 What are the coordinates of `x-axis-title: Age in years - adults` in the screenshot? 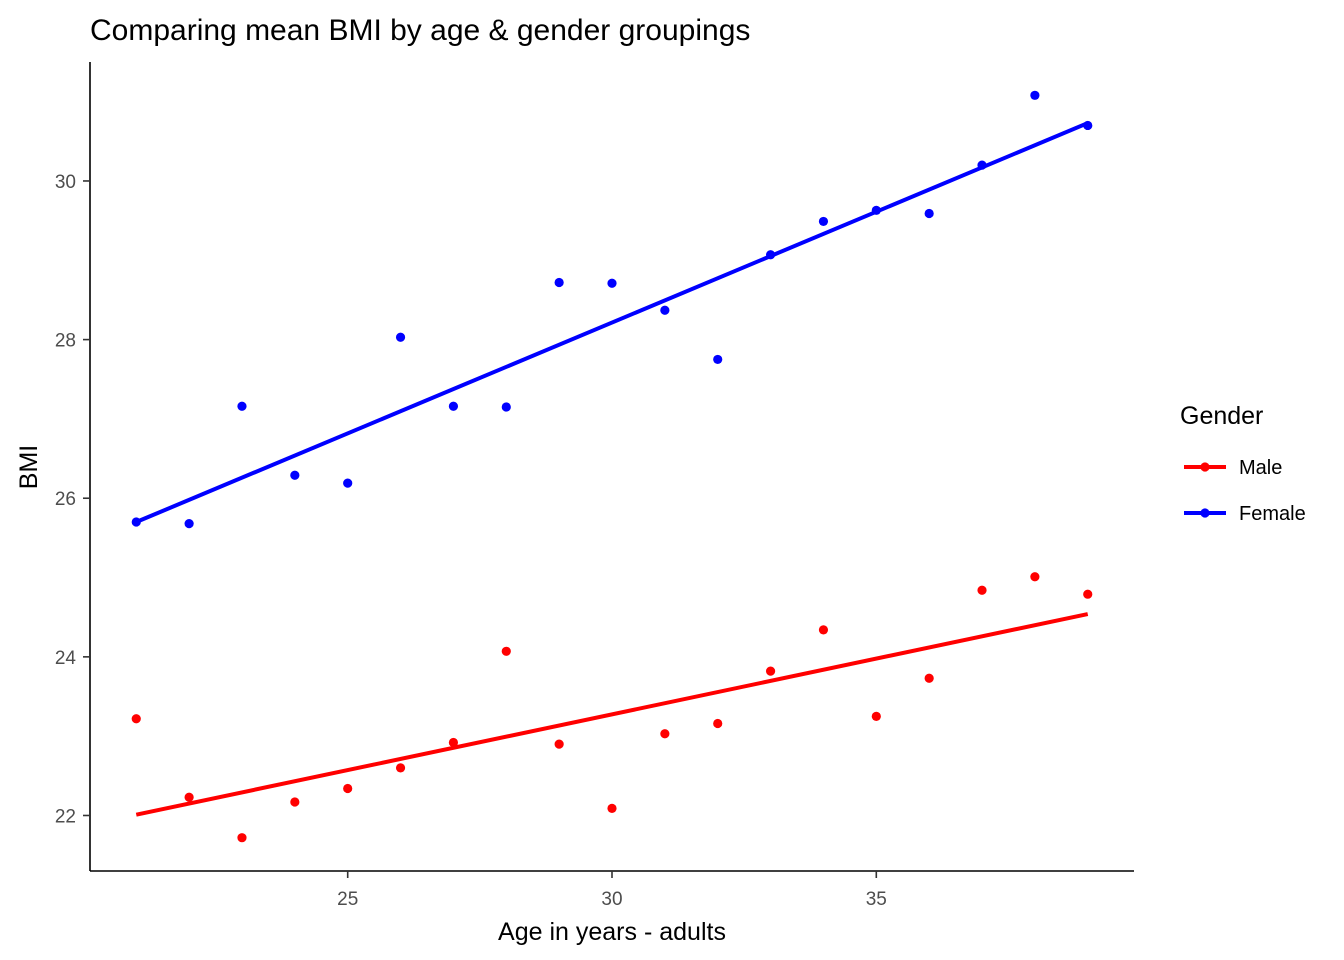 It's located at (612, 932).